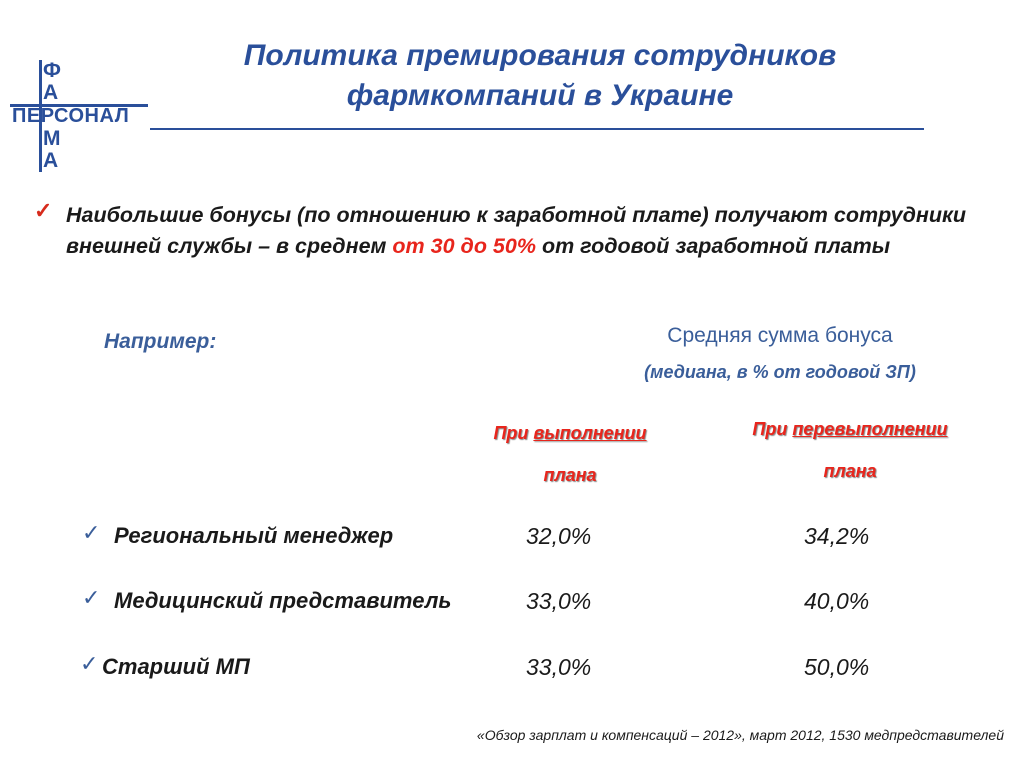 This screenshot has width=1024, height=768. I want to click on column-header-underlined: перевыполнении, so click(870, 429).